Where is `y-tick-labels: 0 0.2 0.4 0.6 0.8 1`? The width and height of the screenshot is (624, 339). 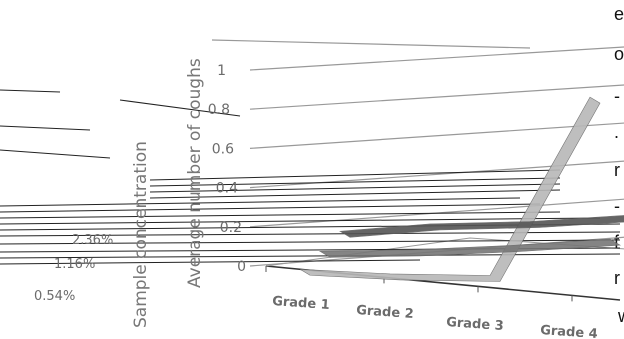
y-tick-labels: 0 0.2 0.4 0.6 0.8 1 is located at coordinates (227, 169).